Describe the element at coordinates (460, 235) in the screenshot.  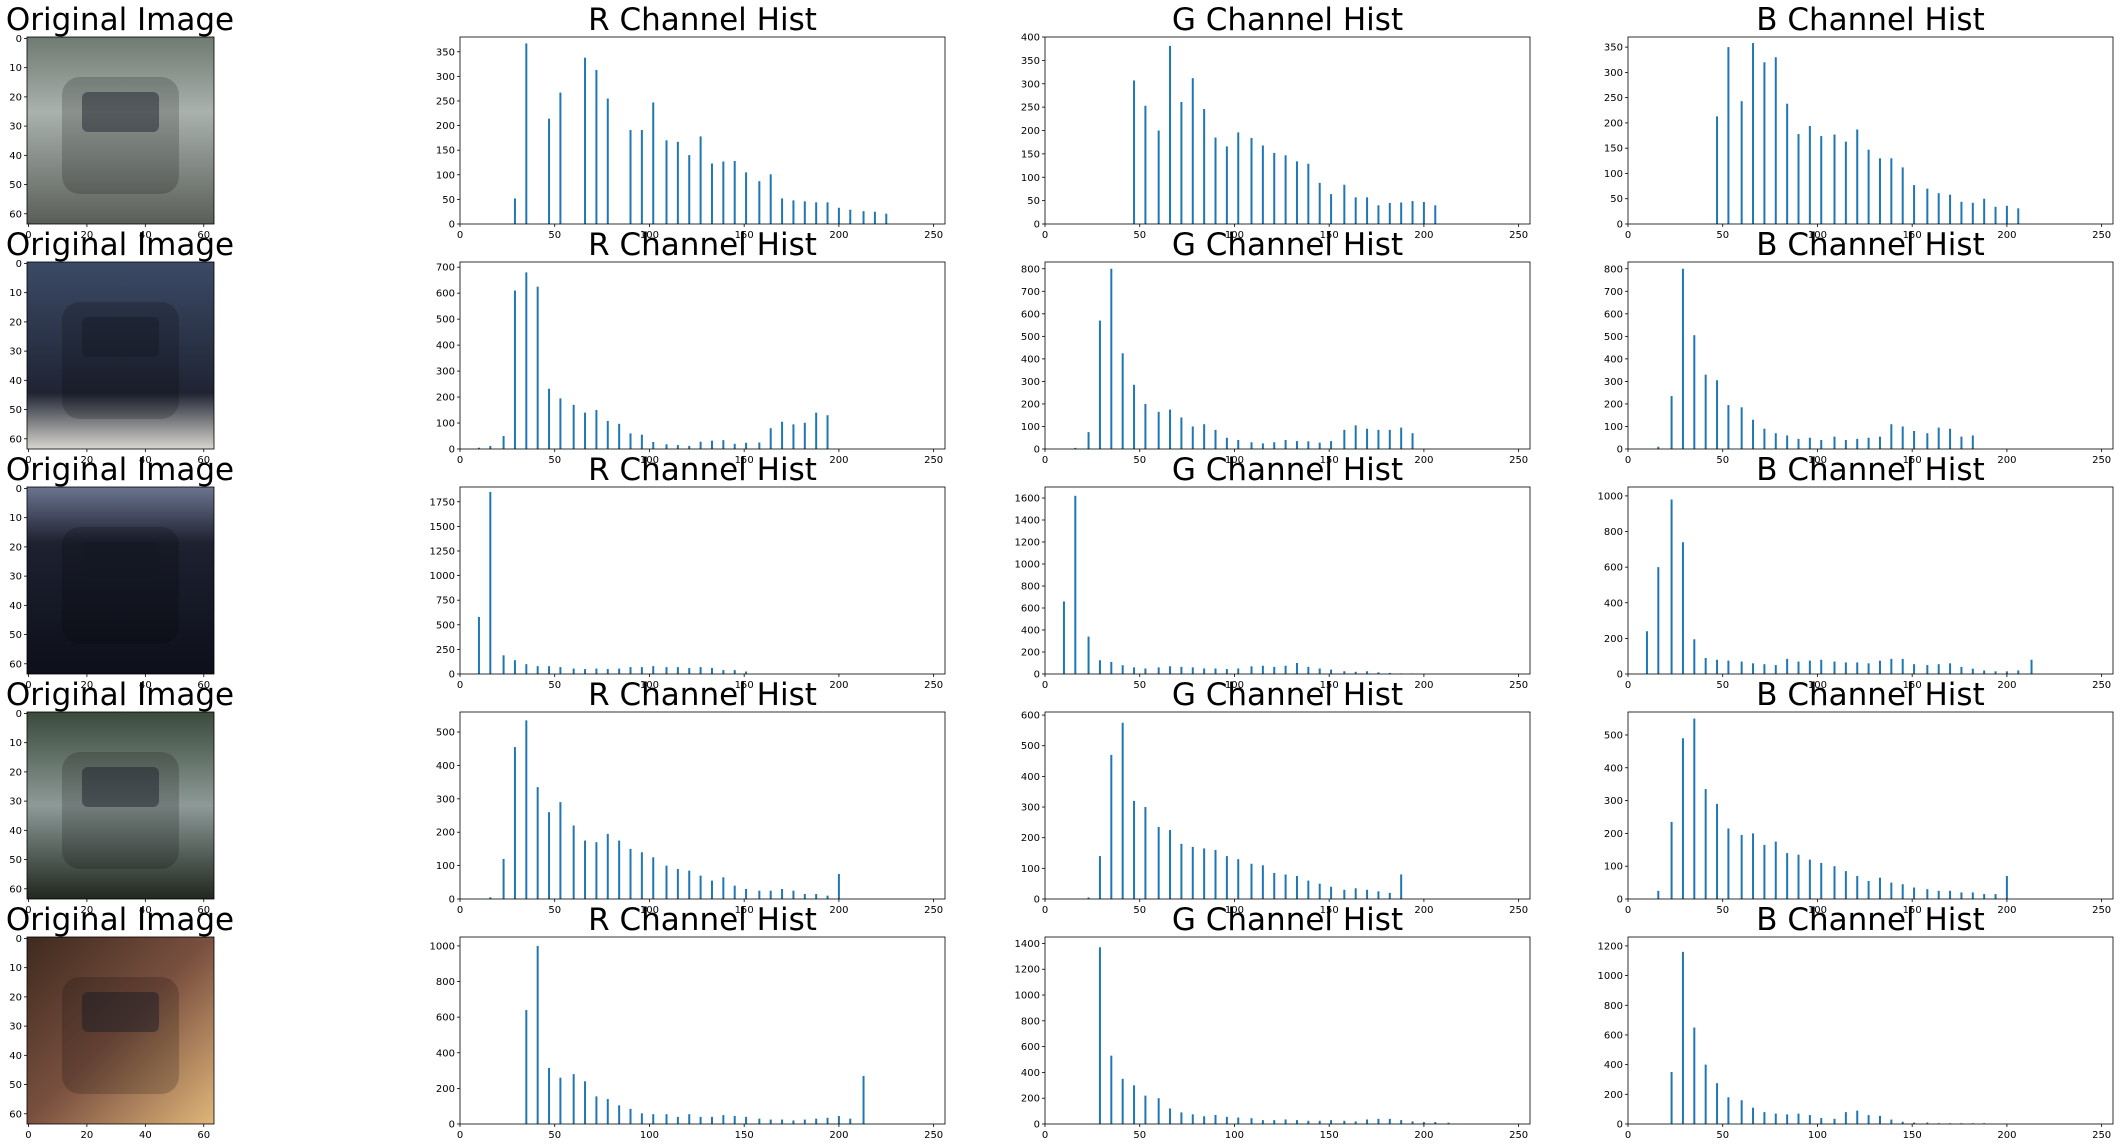
I see `histogram-xtick-label: 0` at that location.